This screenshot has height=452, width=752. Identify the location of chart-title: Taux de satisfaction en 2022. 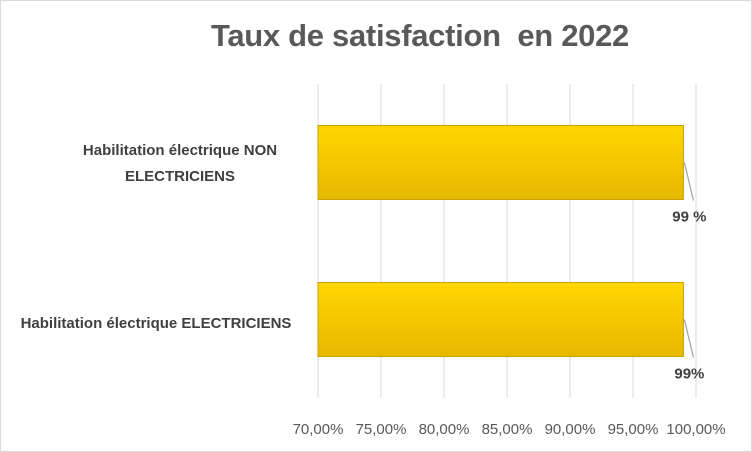
(419, 35).